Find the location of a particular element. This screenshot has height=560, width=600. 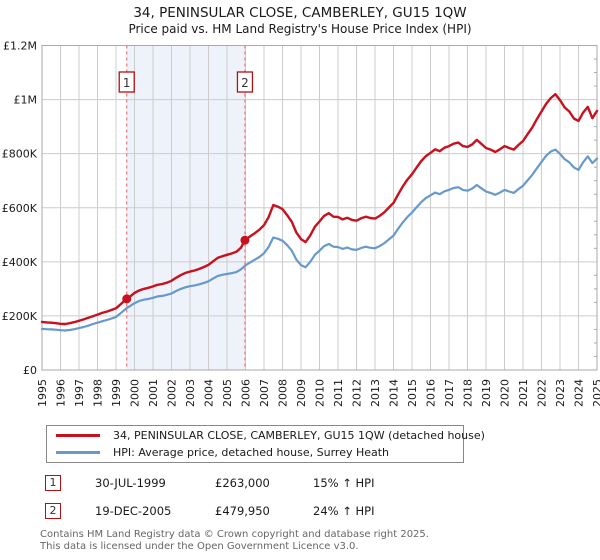

x-tick-label: 2024 is located at coordinates (579, 393).